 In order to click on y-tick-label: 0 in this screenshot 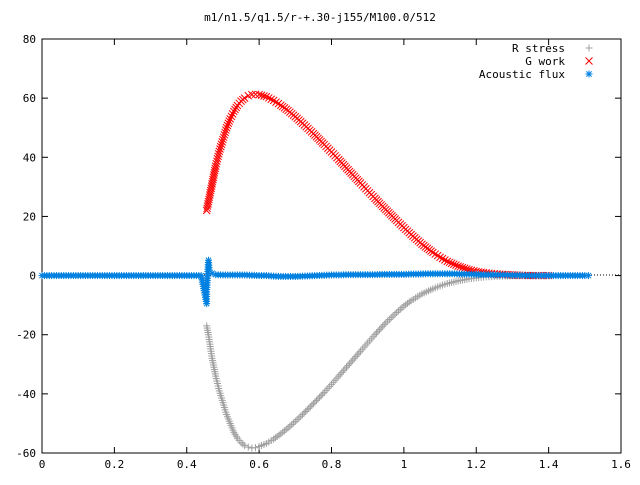, I will do `click(32, 276)`.